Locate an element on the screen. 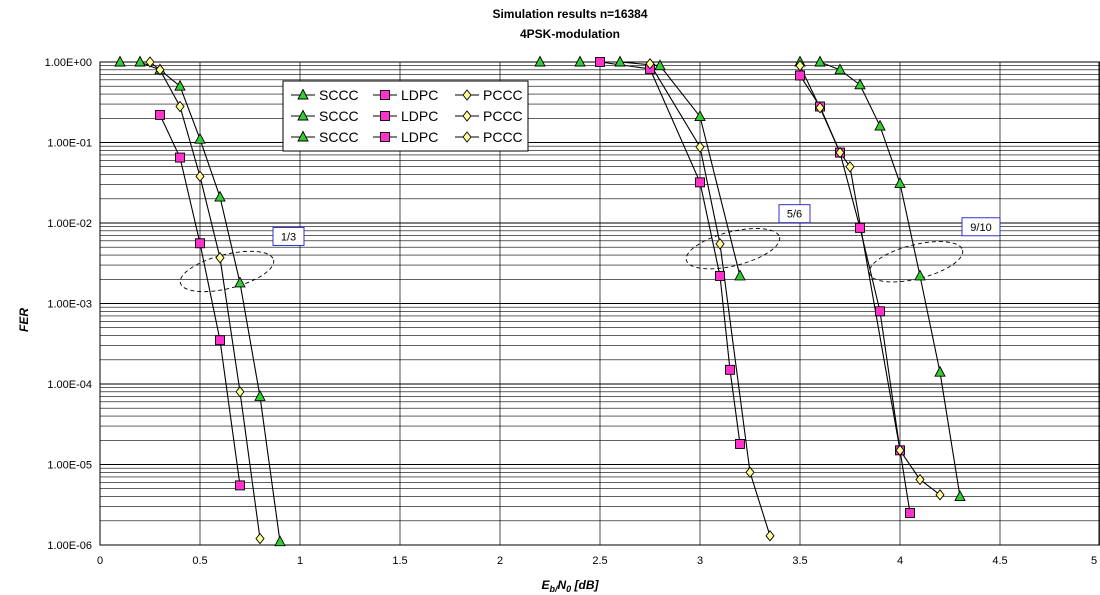 The height and width of the screenshot is (595, 1100). series-line-triangle is located at coordinates (640, 169).